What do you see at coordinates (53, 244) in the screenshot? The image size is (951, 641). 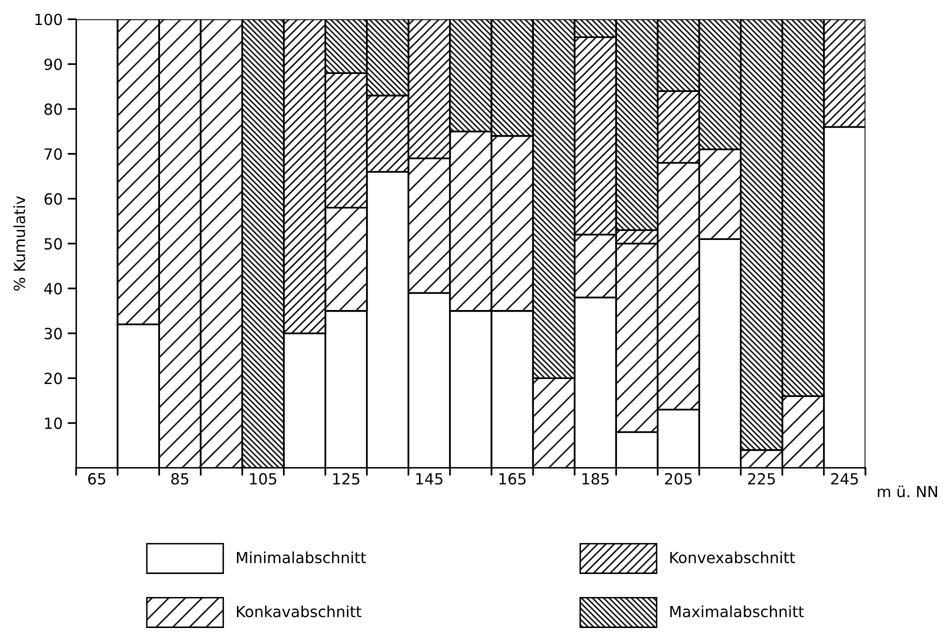 I see `y-tick-label: 50` at bounding box center [53, 244].